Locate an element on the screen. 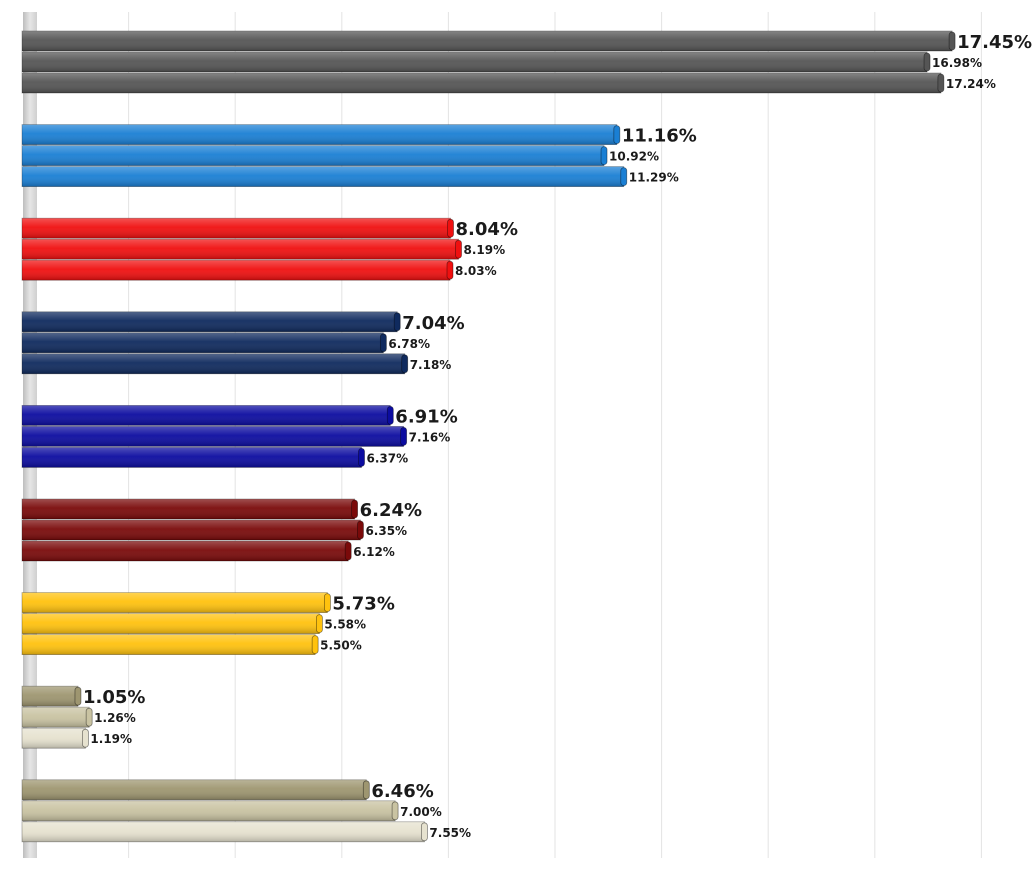  data-label: 17.45% is located at coordinates (994, 42).